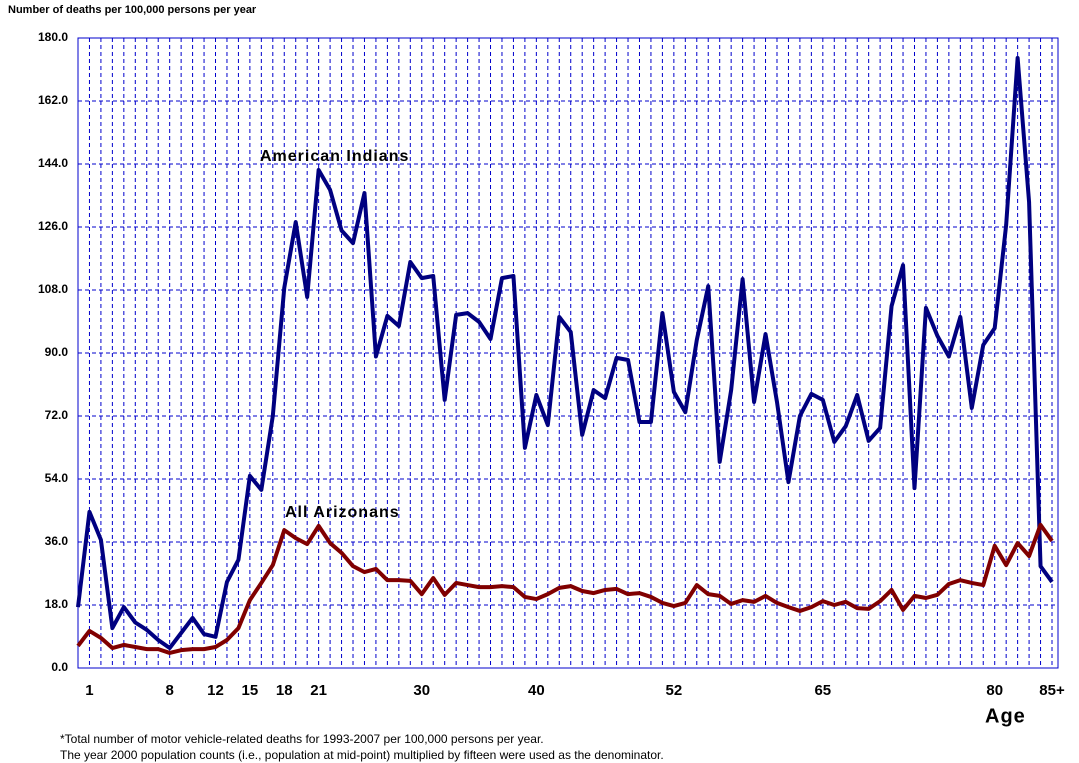 The width and height of the screenshot is (1079, 763). I want to click on x-tick-label: 21, so click(318, 690).